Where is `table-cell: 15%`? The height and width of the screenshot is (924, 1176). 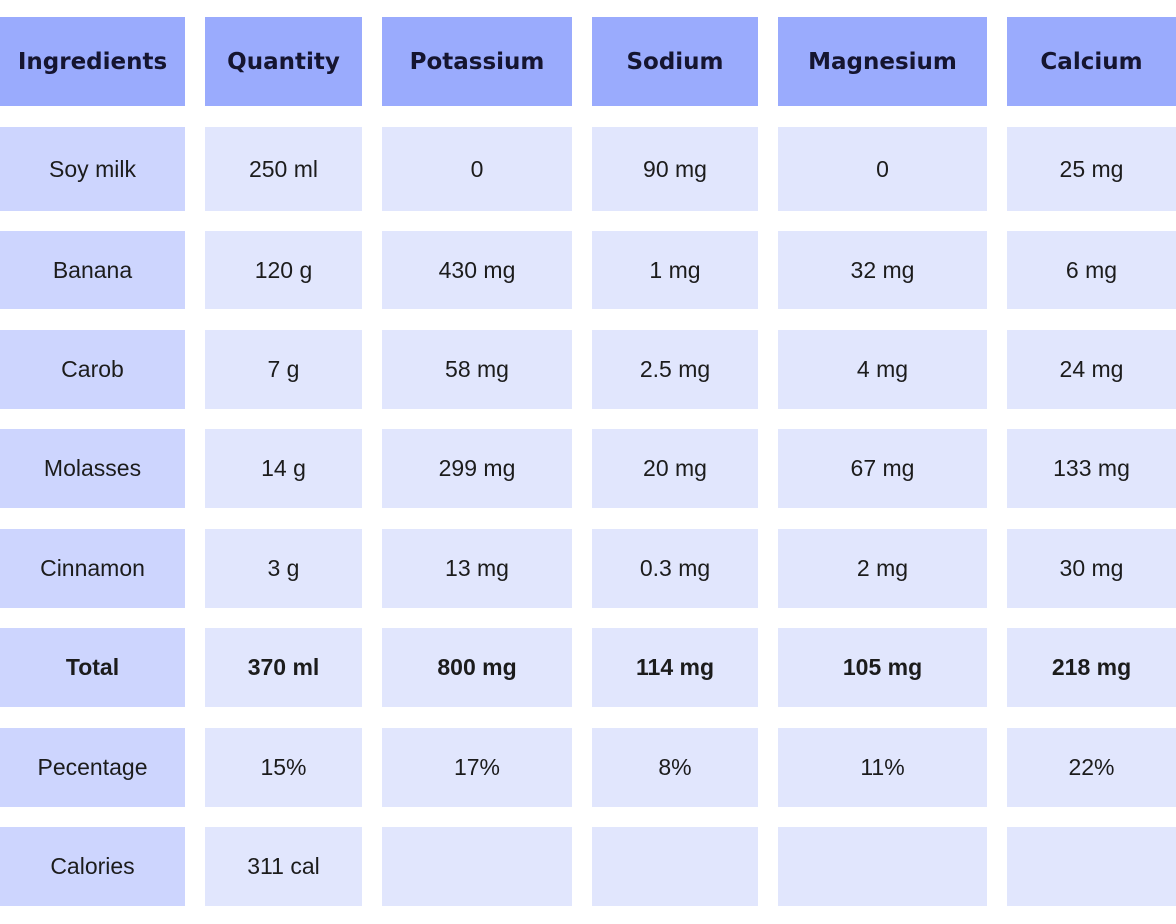
table-cell: 15% is located at coordinates (283, 767).